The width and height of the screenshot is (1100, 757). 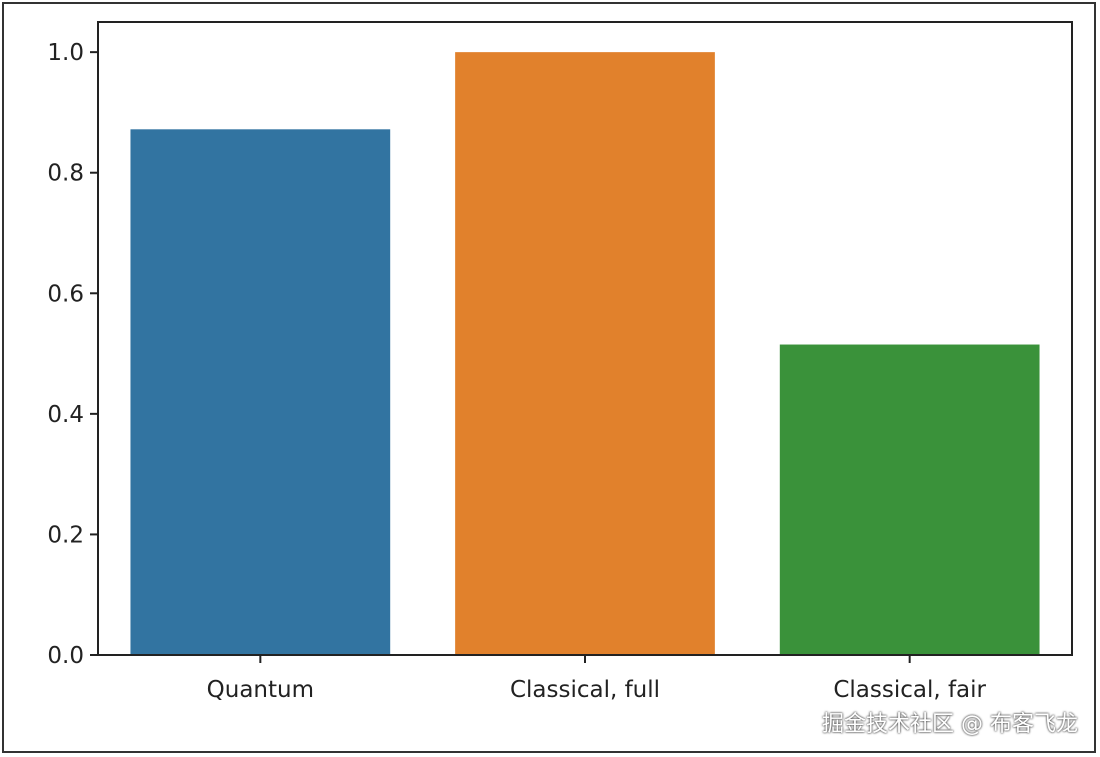 What do you see at coordinates (65, 656) in the screenshot?
I see `y-tick-label-0: 0.0` at bounding box center [65, 656].